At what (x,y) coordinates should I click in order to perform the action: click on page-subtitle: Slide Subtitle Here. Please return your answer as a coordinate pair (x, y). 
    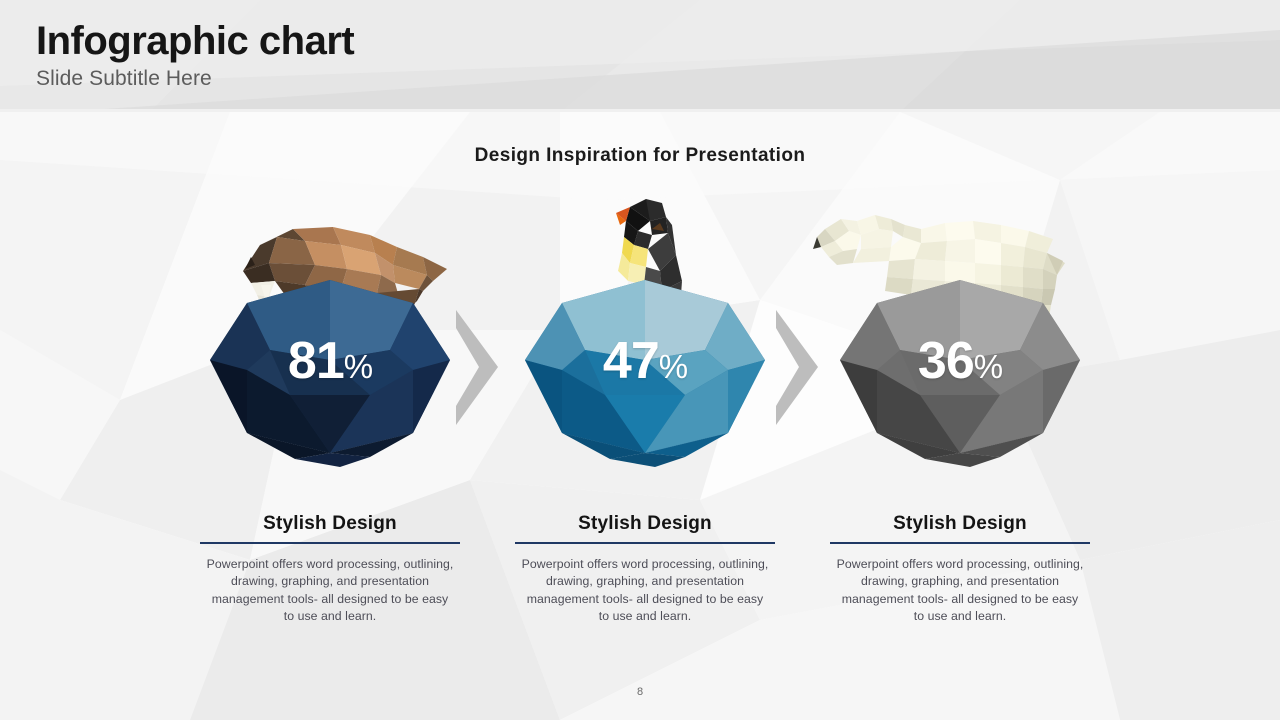
    Looking at the image, I should click on (124, 78).